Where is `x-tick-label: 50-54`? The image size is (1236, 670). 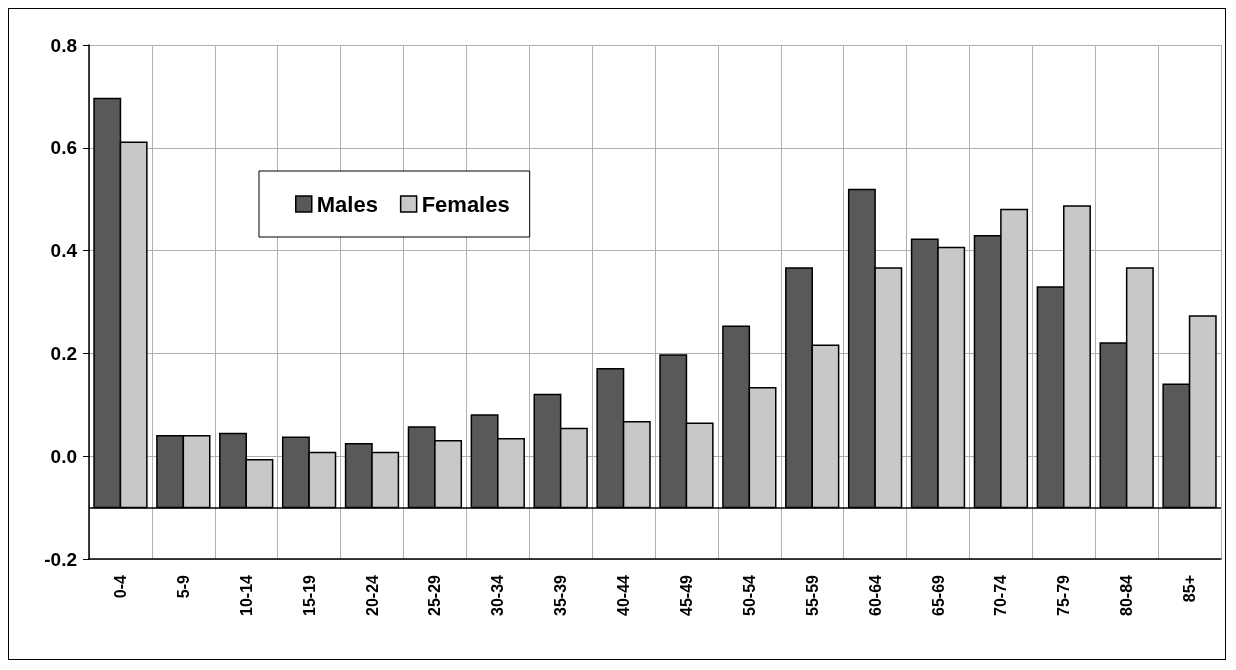
x-tick-label: 50-54 is located at coordinates (749, 595).